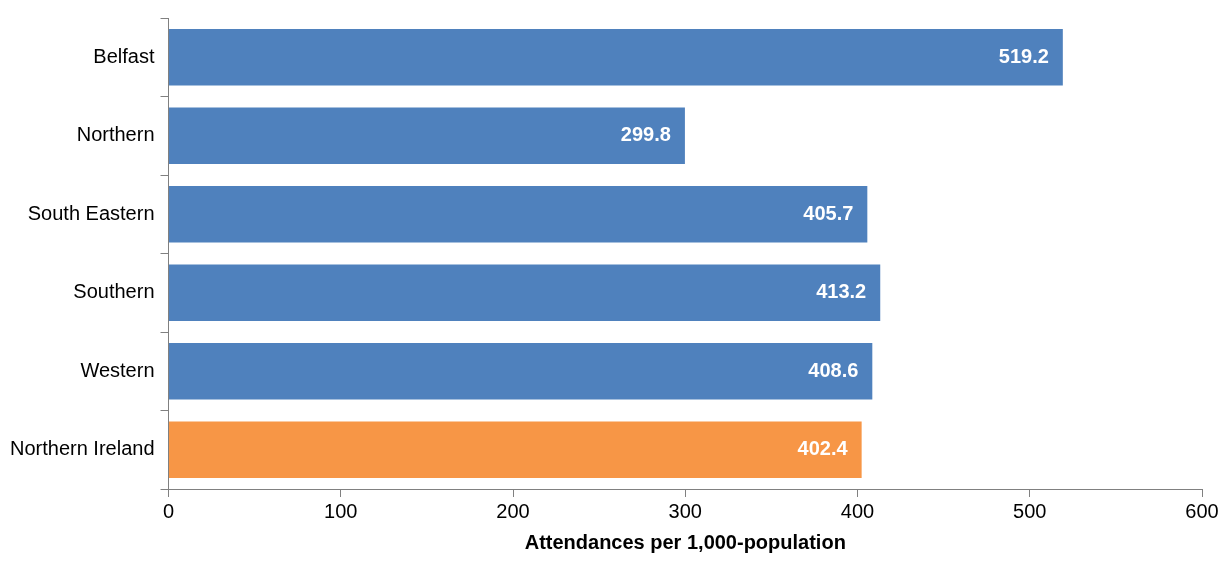  I want to click on y-tick-label: South Eastern, so click(91, 212).